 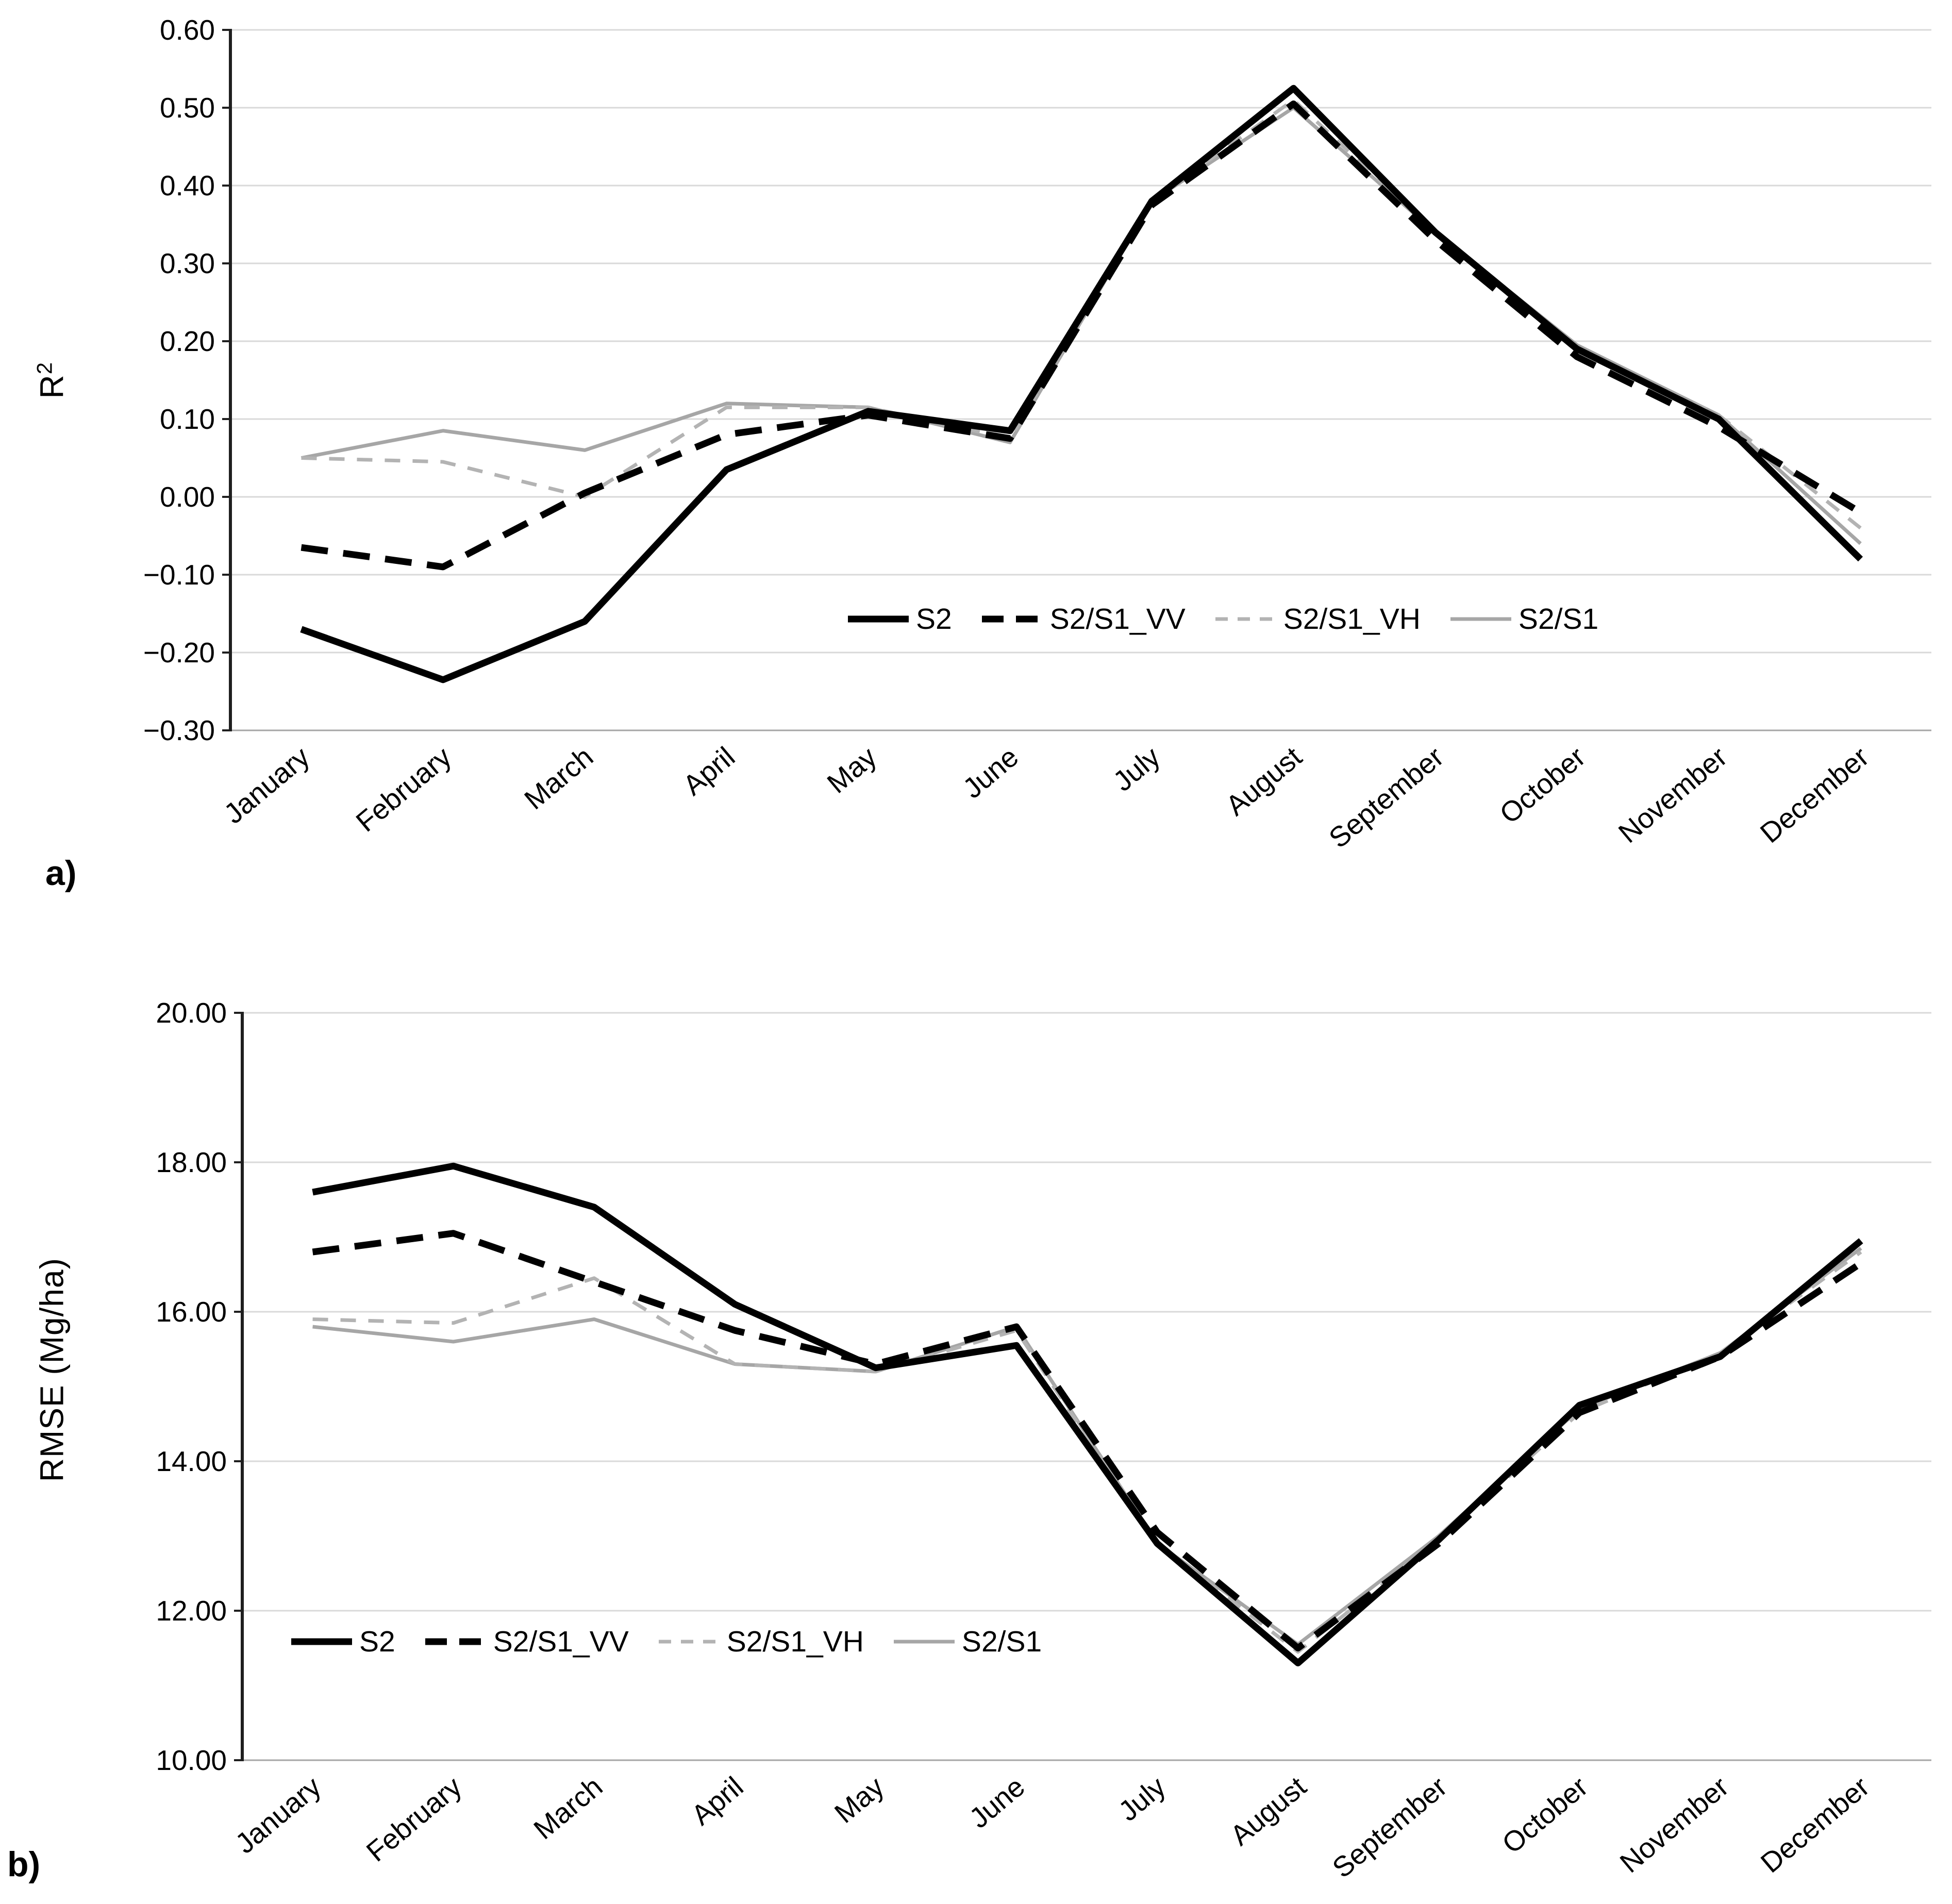 I want to click on x-tick-label-b: August, so click(x=1268, y=1811).